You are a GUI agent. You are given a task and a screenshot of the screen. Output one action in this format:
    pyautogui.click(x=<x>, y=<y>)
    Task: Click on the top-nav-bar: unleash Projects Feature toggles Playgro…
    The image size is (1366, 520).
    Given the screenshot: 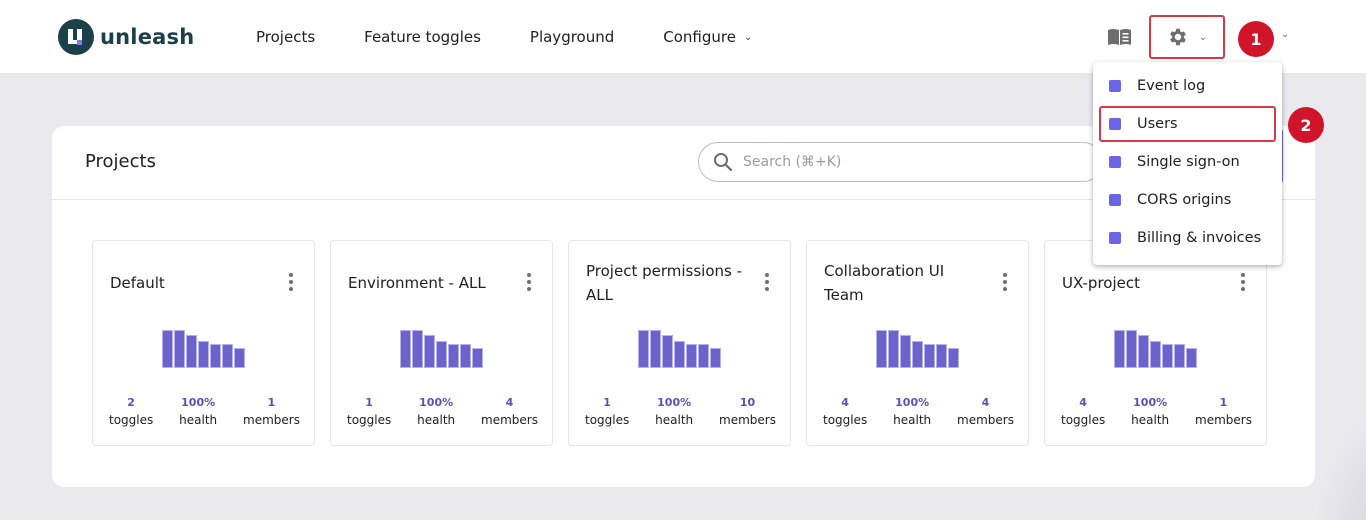 What is the action you would take?
    pyautogui.click(x=683, y=37)
    